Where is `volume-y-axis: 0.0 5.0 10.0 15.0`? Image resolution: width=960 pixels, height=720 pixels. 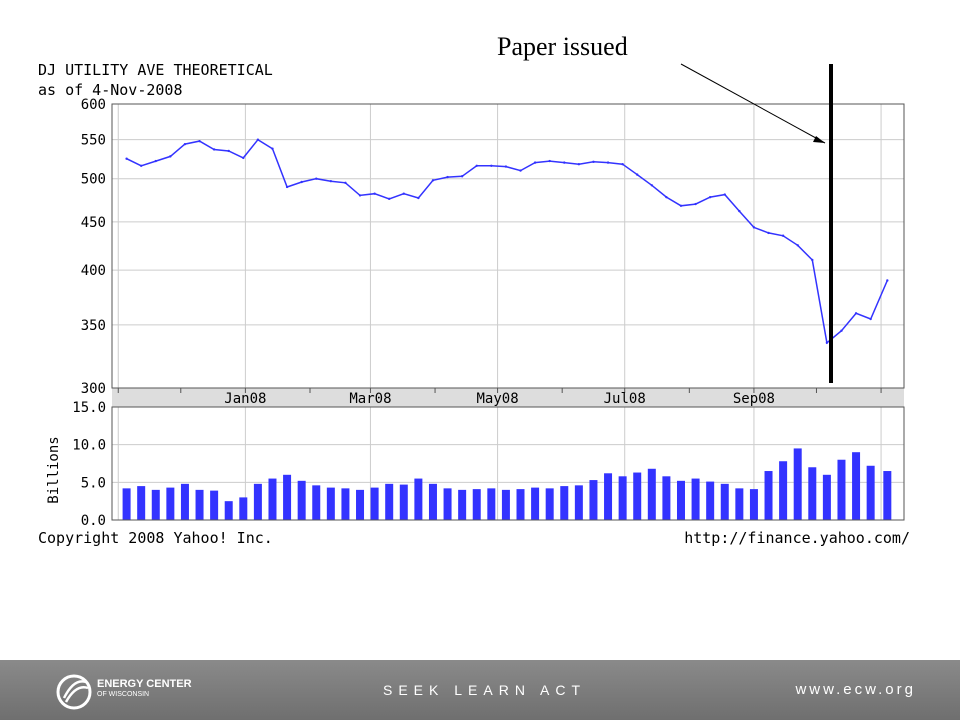 volume-y-axis: 0.0 5.0 10.0 15.0 is located at coordinates (89, 464).